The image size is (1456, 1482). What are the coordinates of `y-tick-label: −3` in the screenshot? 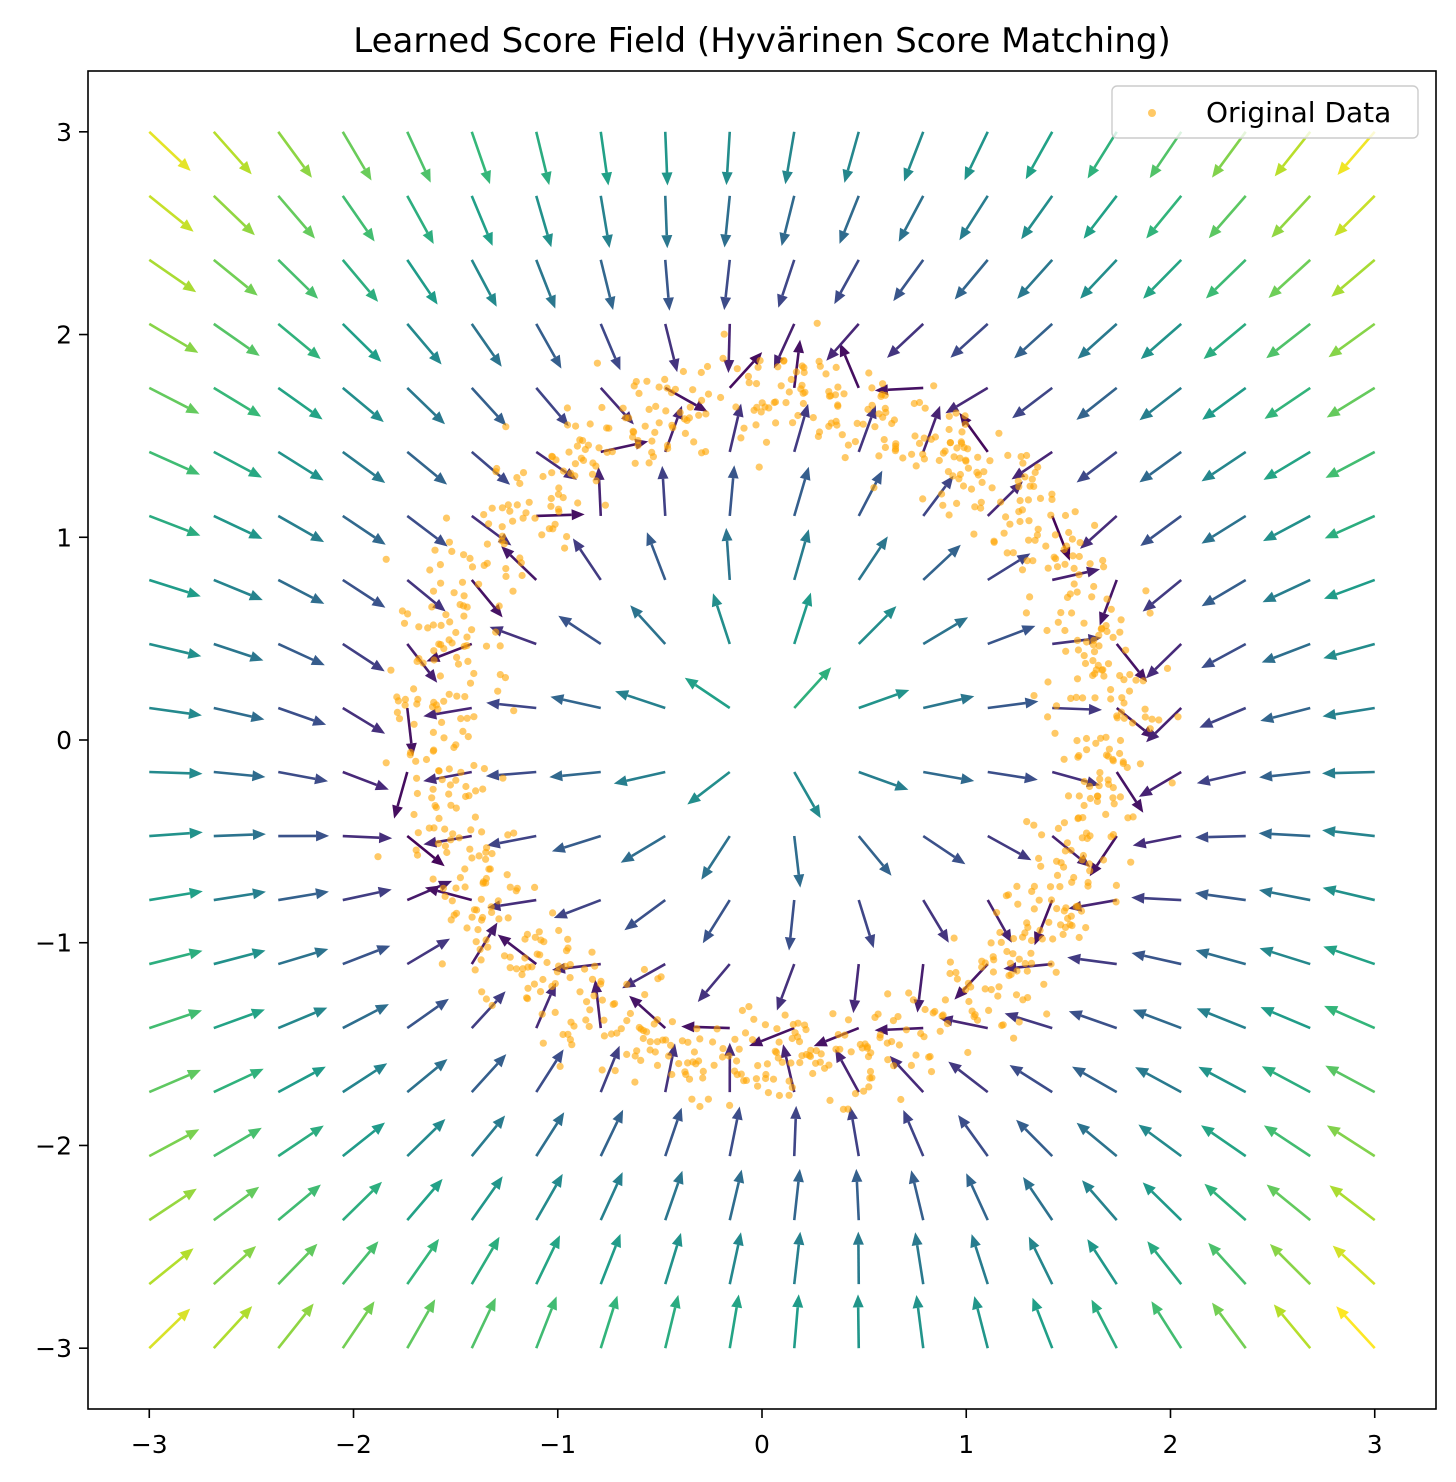 It's located at (53, 1348).